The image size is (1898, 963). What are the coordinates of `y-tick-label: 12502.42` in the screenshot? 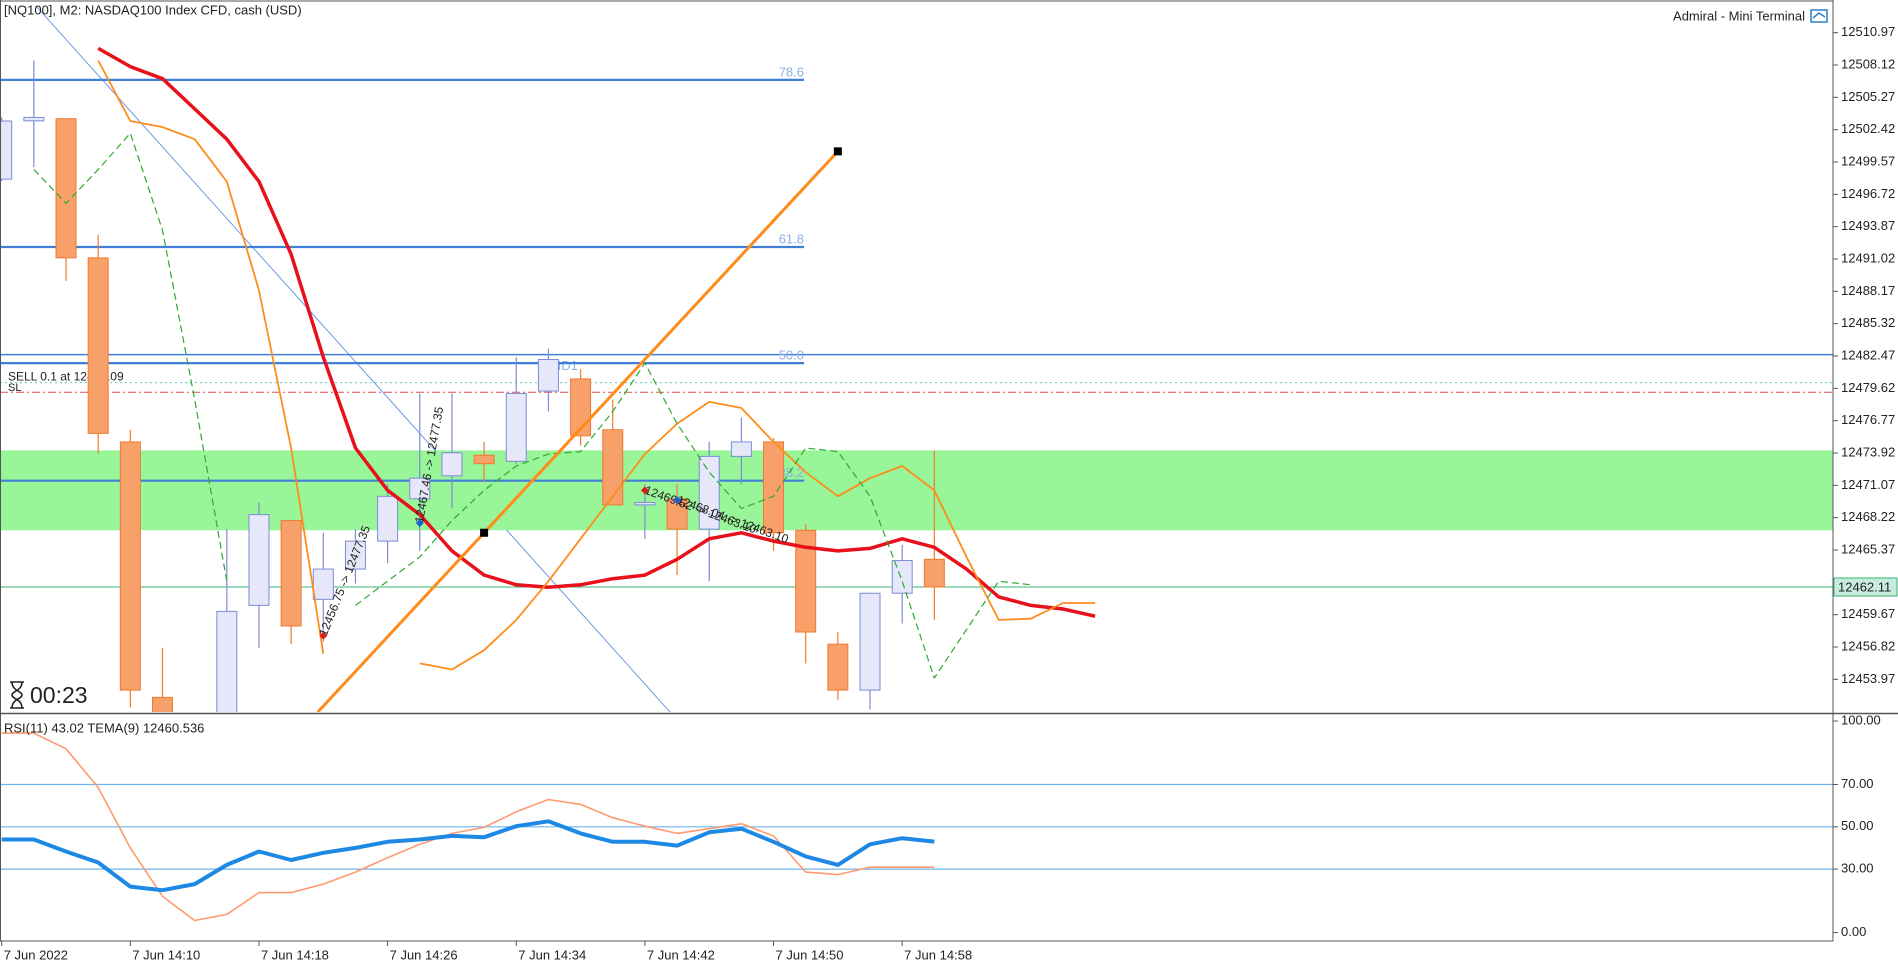 It's located at (1868, 128).